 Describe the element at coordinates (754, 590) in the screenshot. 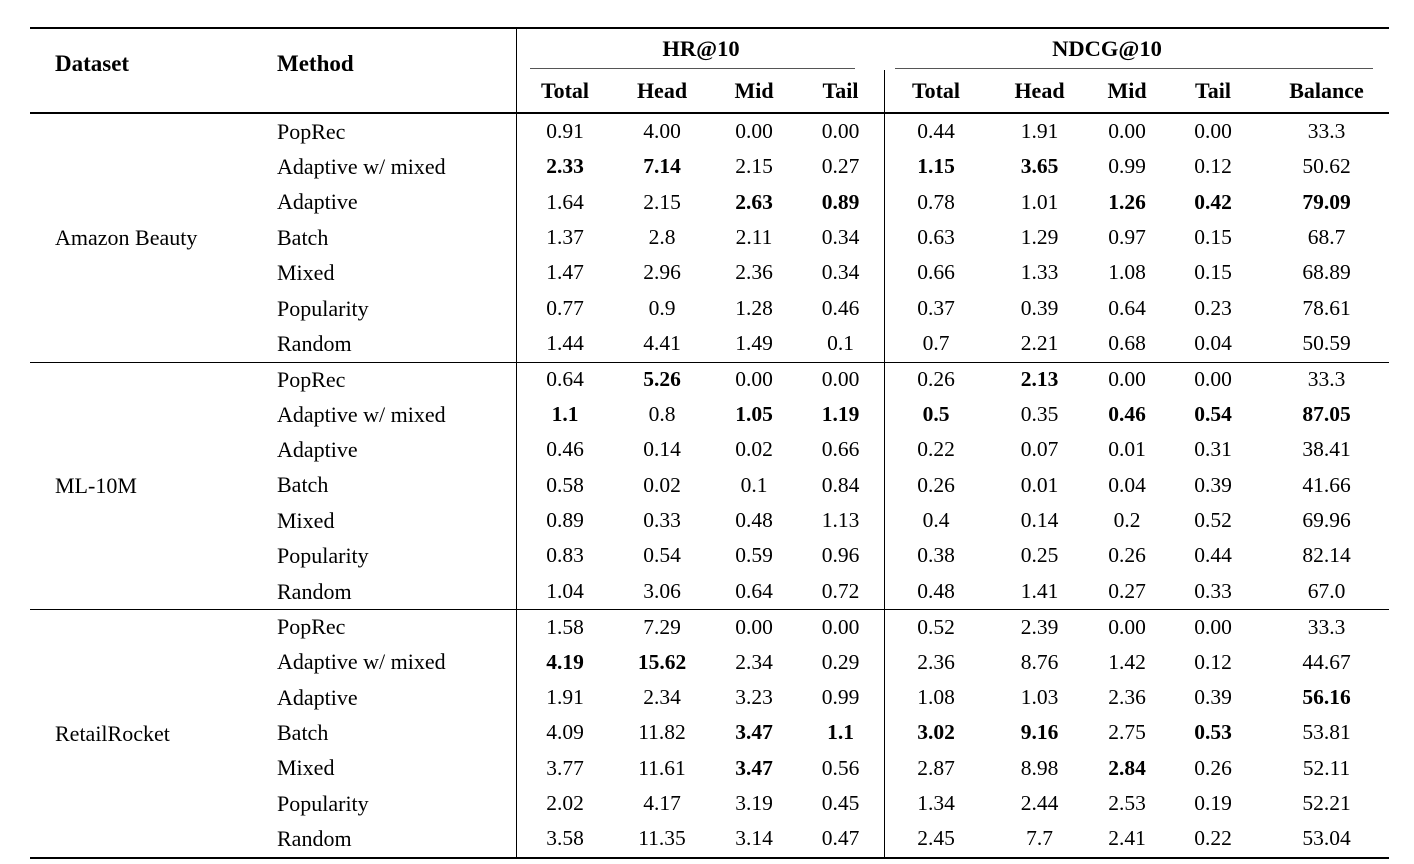

I see `value-cell: 0.64` at that location.